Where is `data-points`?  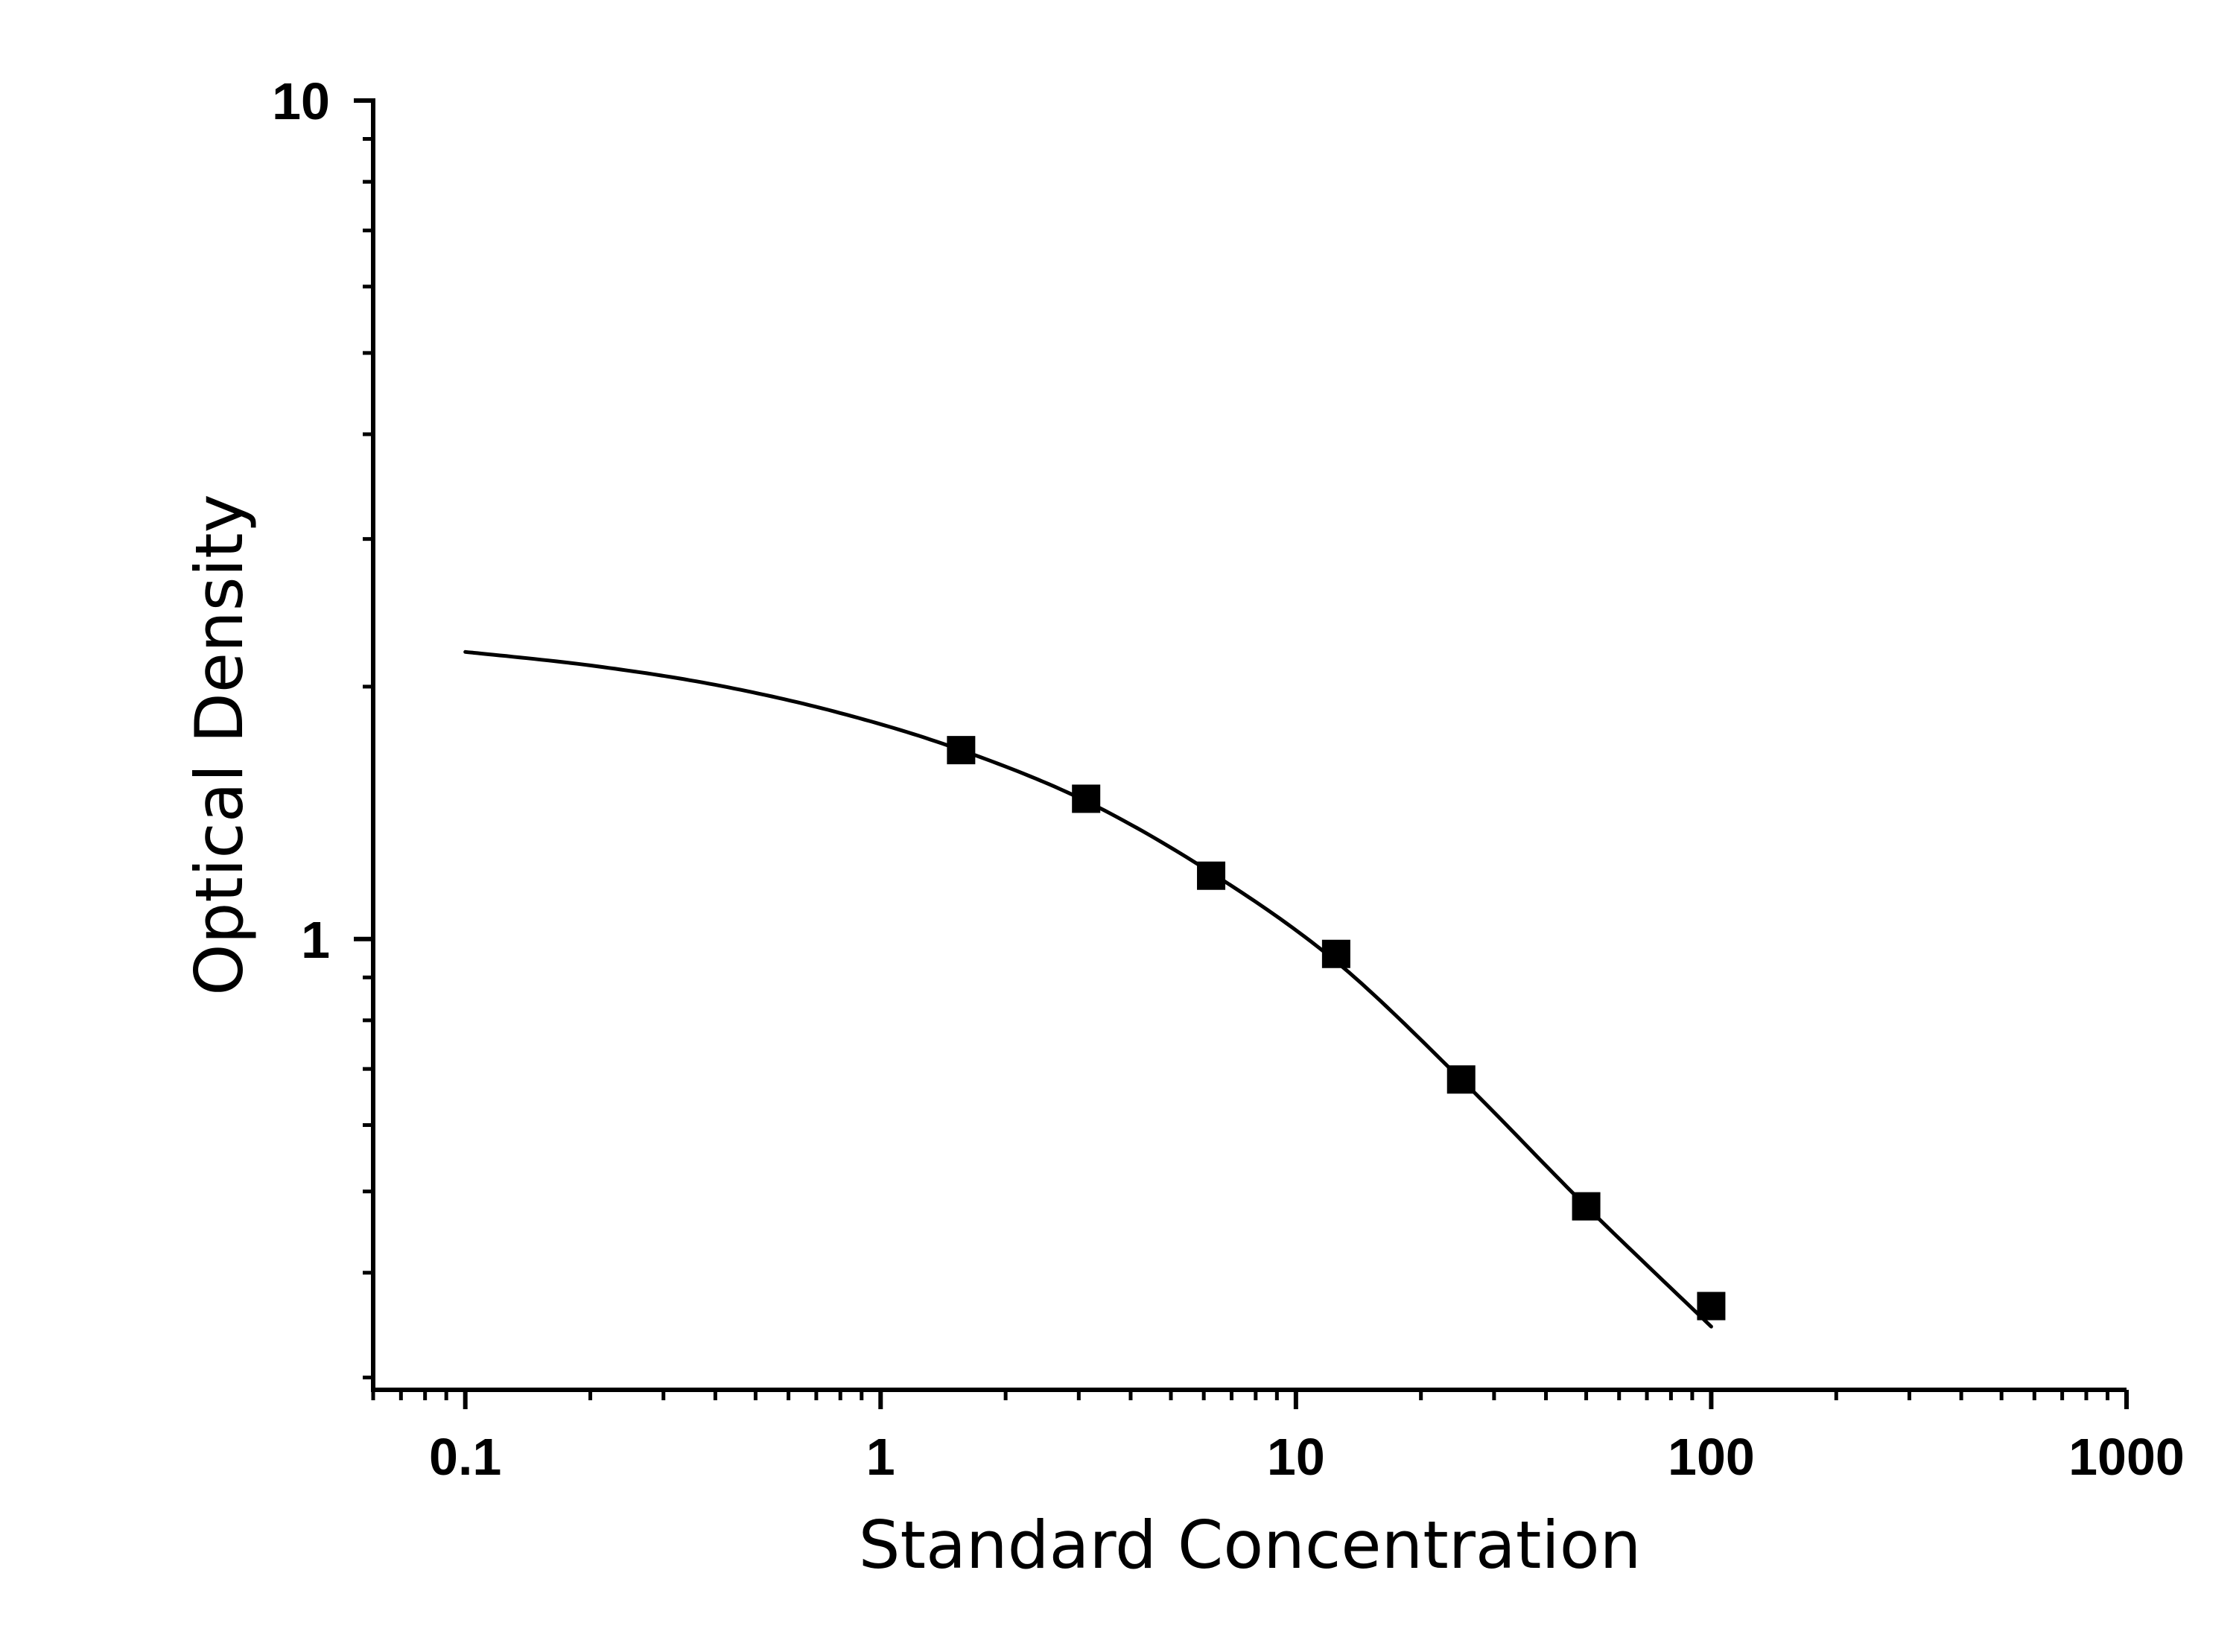 data-points is located at coordinates (1336, 1028).